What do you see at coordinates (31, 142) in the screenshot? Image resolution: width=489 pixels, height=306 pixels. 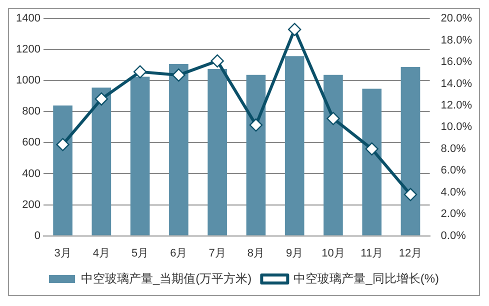 I see `y-tick-label: 600` at bounding box center [31, 142].